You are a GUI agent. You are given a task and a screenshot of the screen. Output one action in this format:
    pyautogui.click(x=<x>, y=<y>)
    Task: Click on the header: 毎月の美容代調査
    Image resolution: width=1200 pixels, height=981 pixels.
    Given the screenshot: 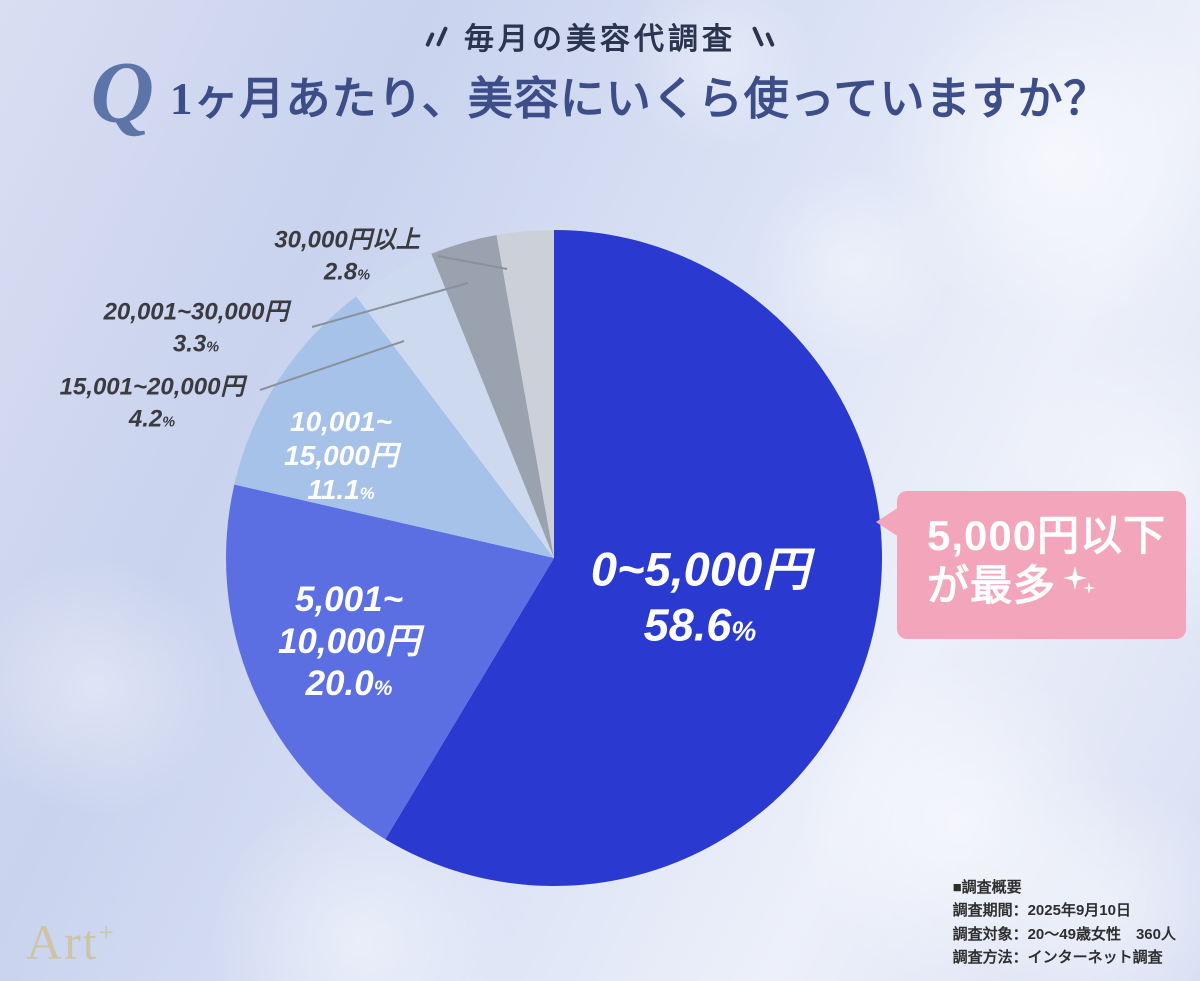 What is the action you would take?
    pyautogui.click(x=600, y=36)
    